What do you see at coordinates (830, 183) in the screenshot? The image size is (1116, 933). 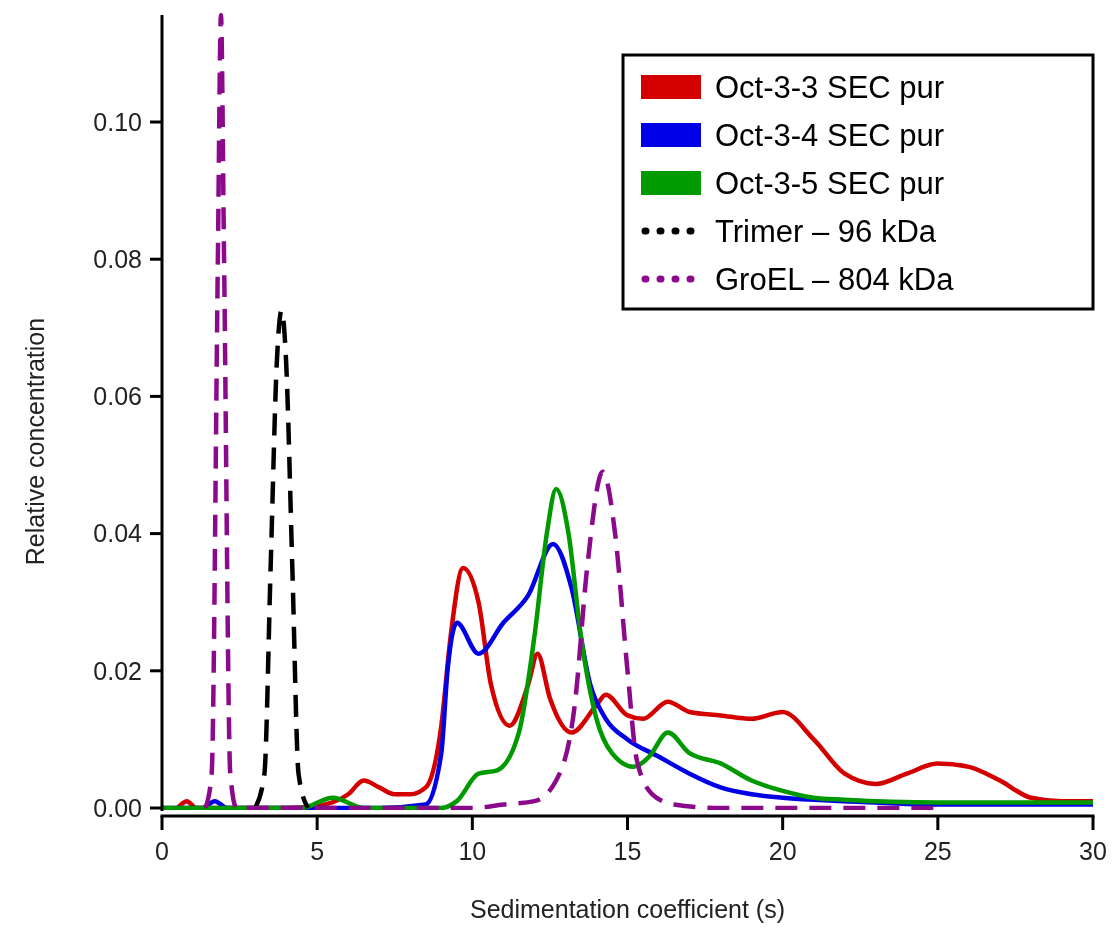 I see `legend-label: Oct-3-5 SEC pur` at bounding box center [830, 183].